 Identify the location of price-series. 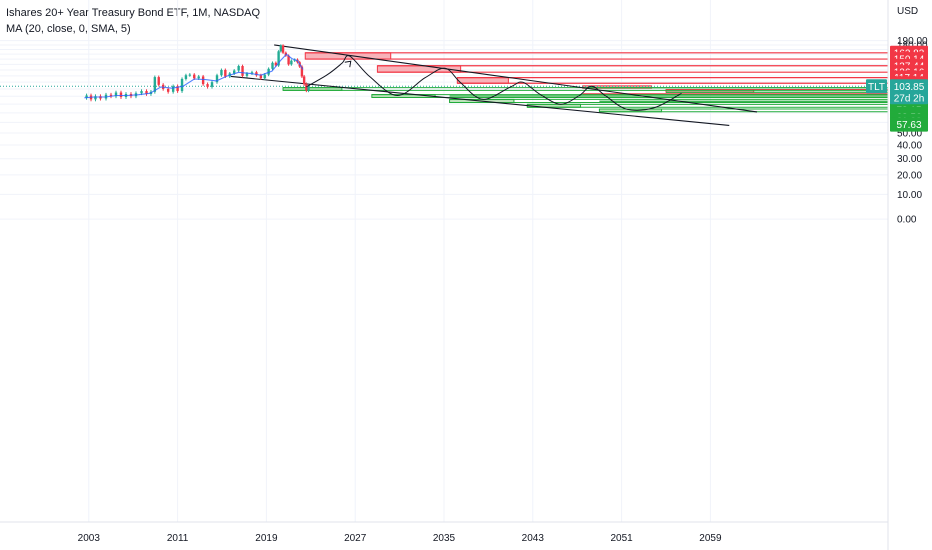
(197, 73).